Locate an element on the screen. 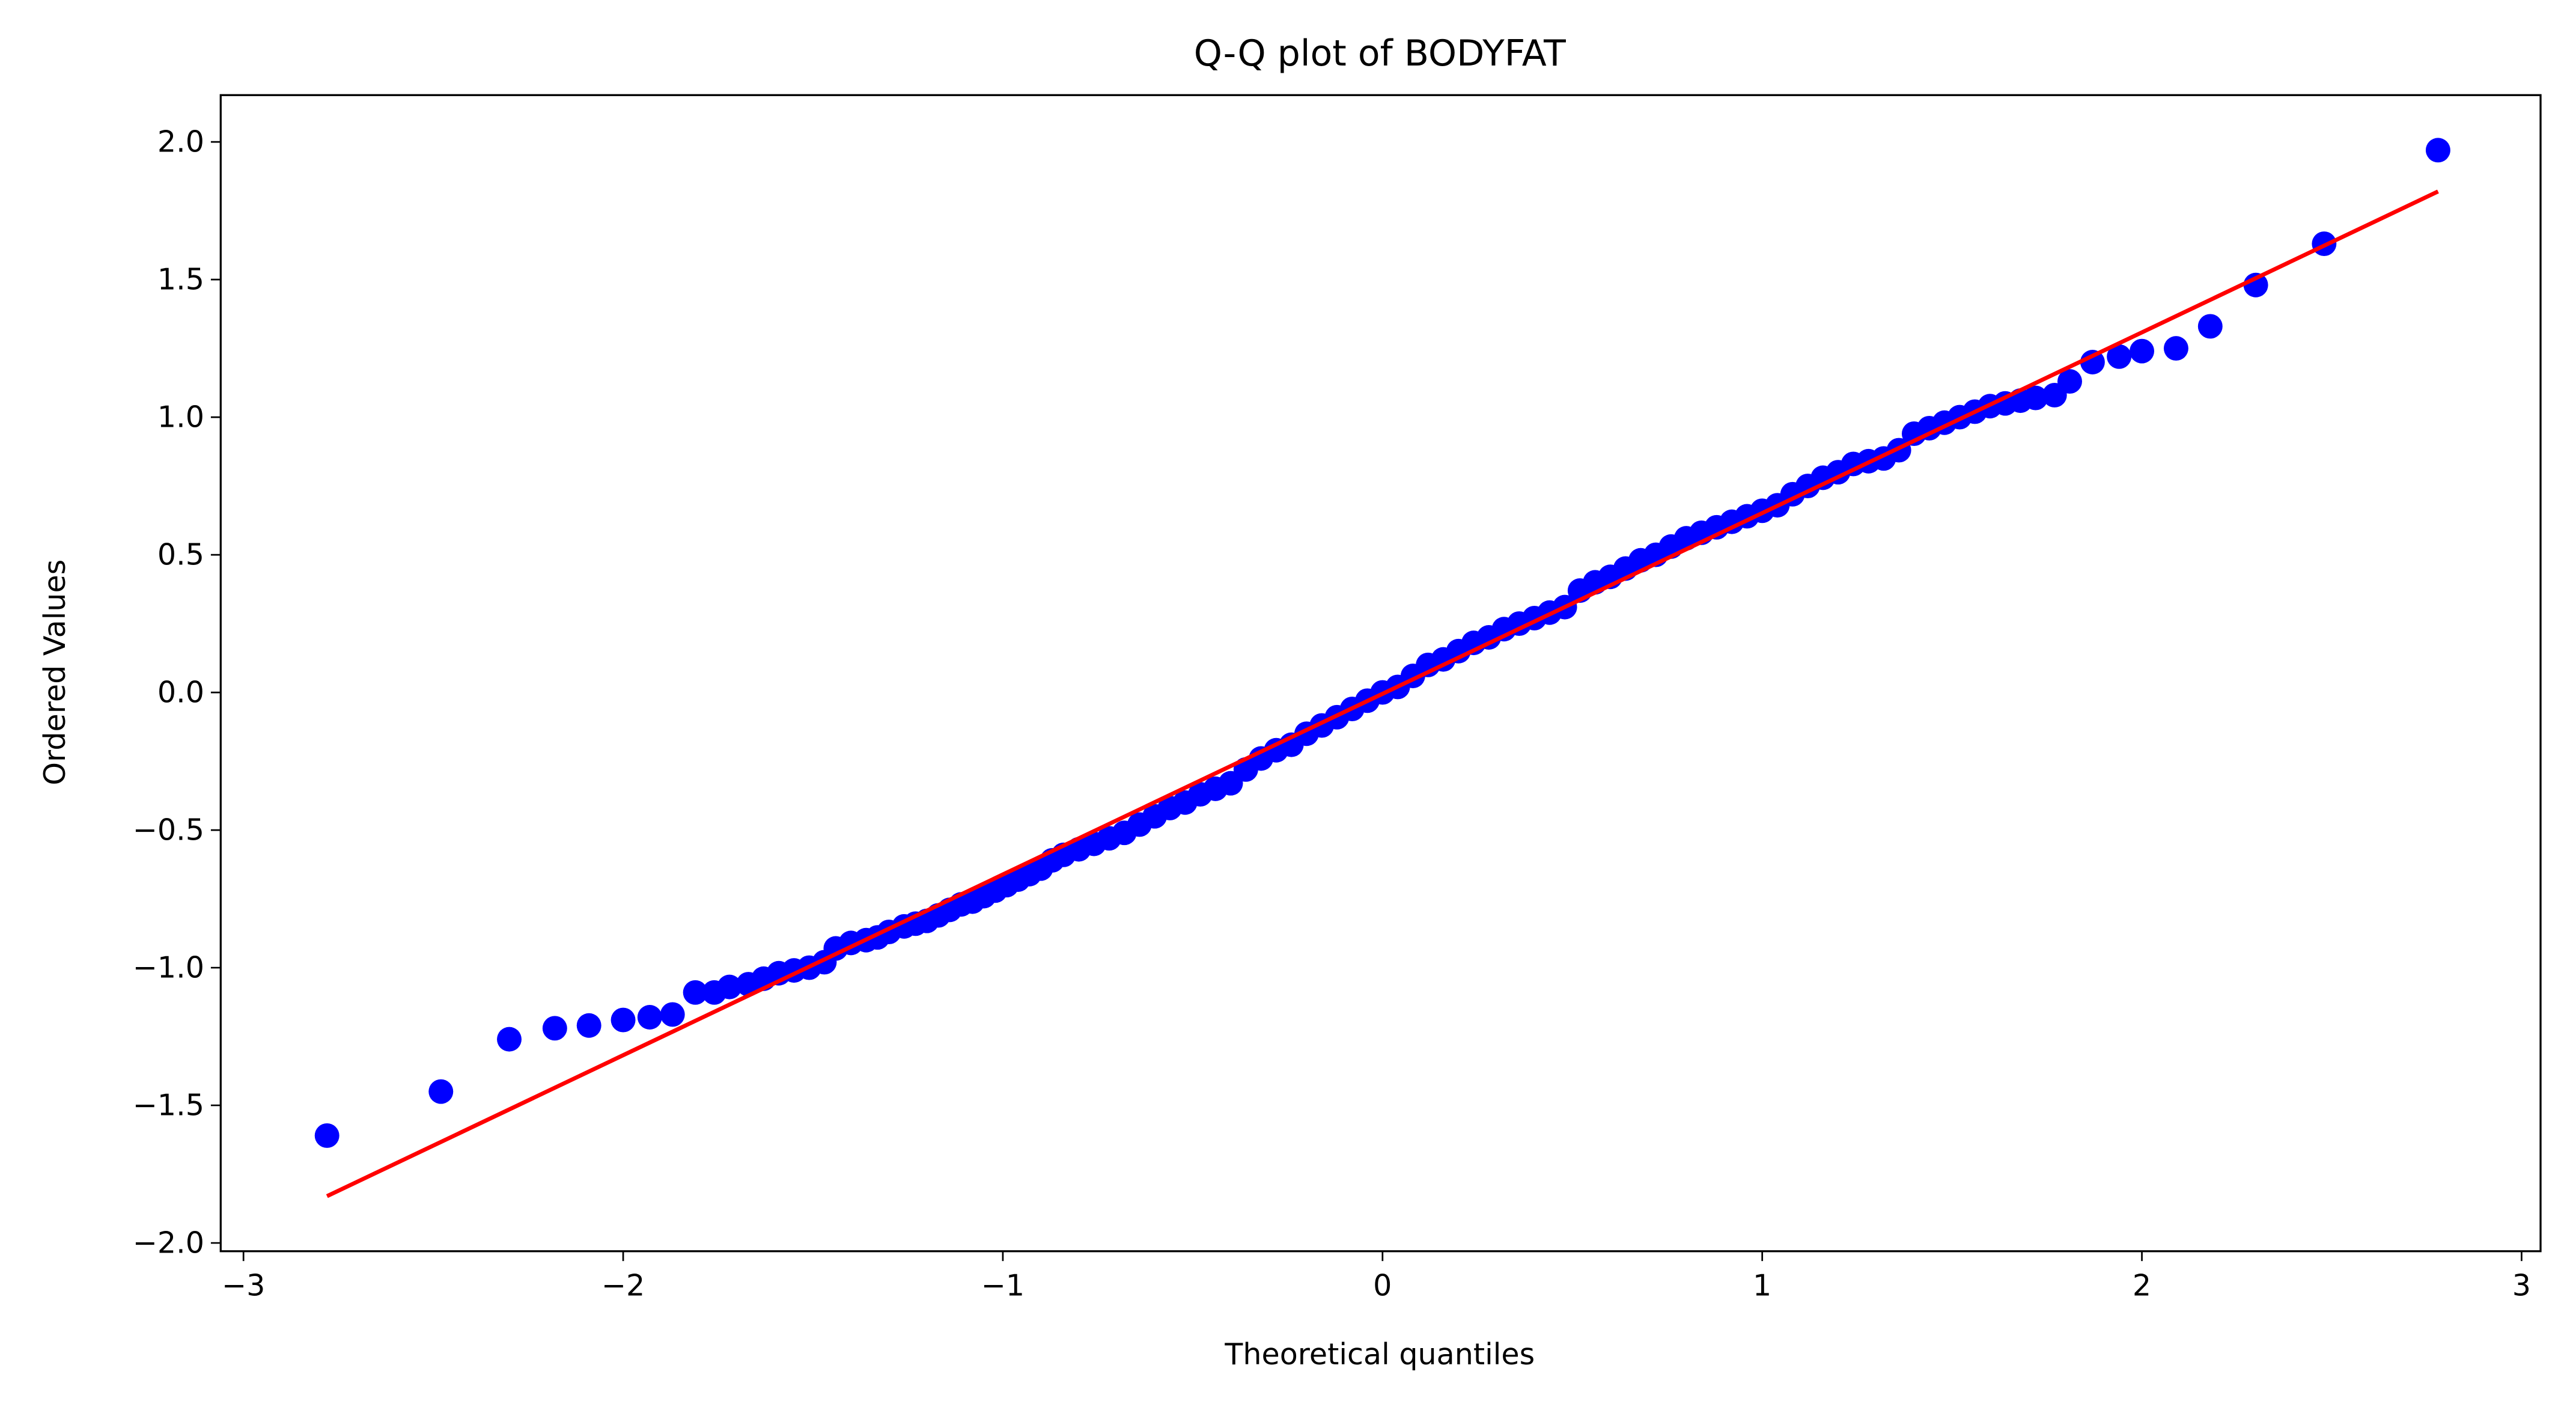 The image size is (2576, 1407). x-tick-label: 0 is located at coordinates (1382, 1285).